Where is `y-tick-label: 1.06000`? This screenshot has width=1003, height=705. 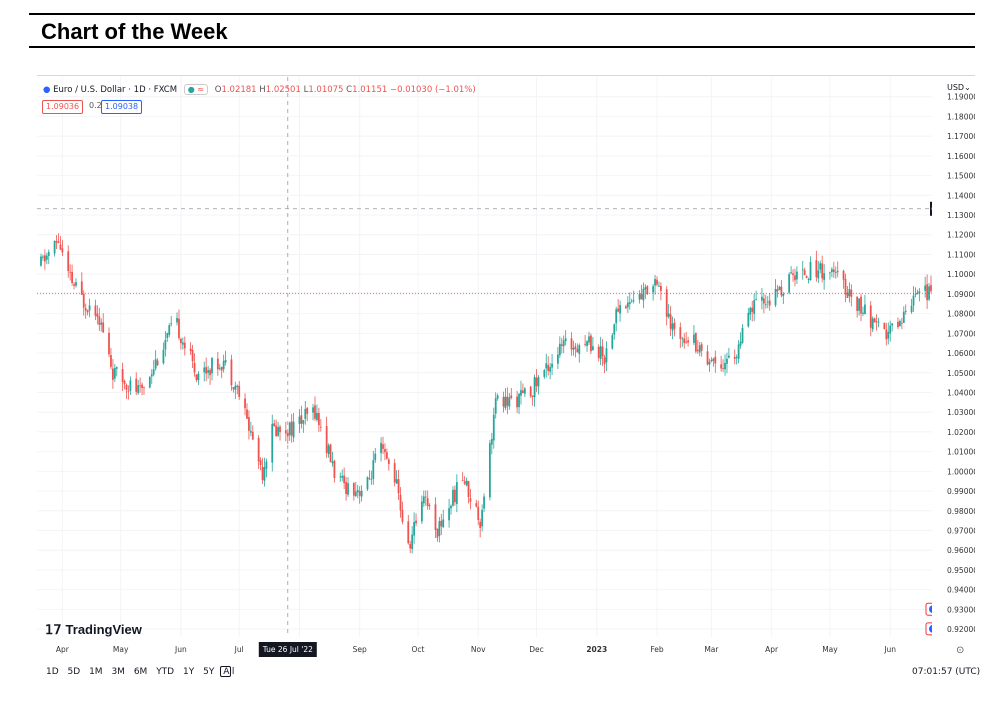
y-tick-label: 1.06000 is located at coordinates (961, 353).